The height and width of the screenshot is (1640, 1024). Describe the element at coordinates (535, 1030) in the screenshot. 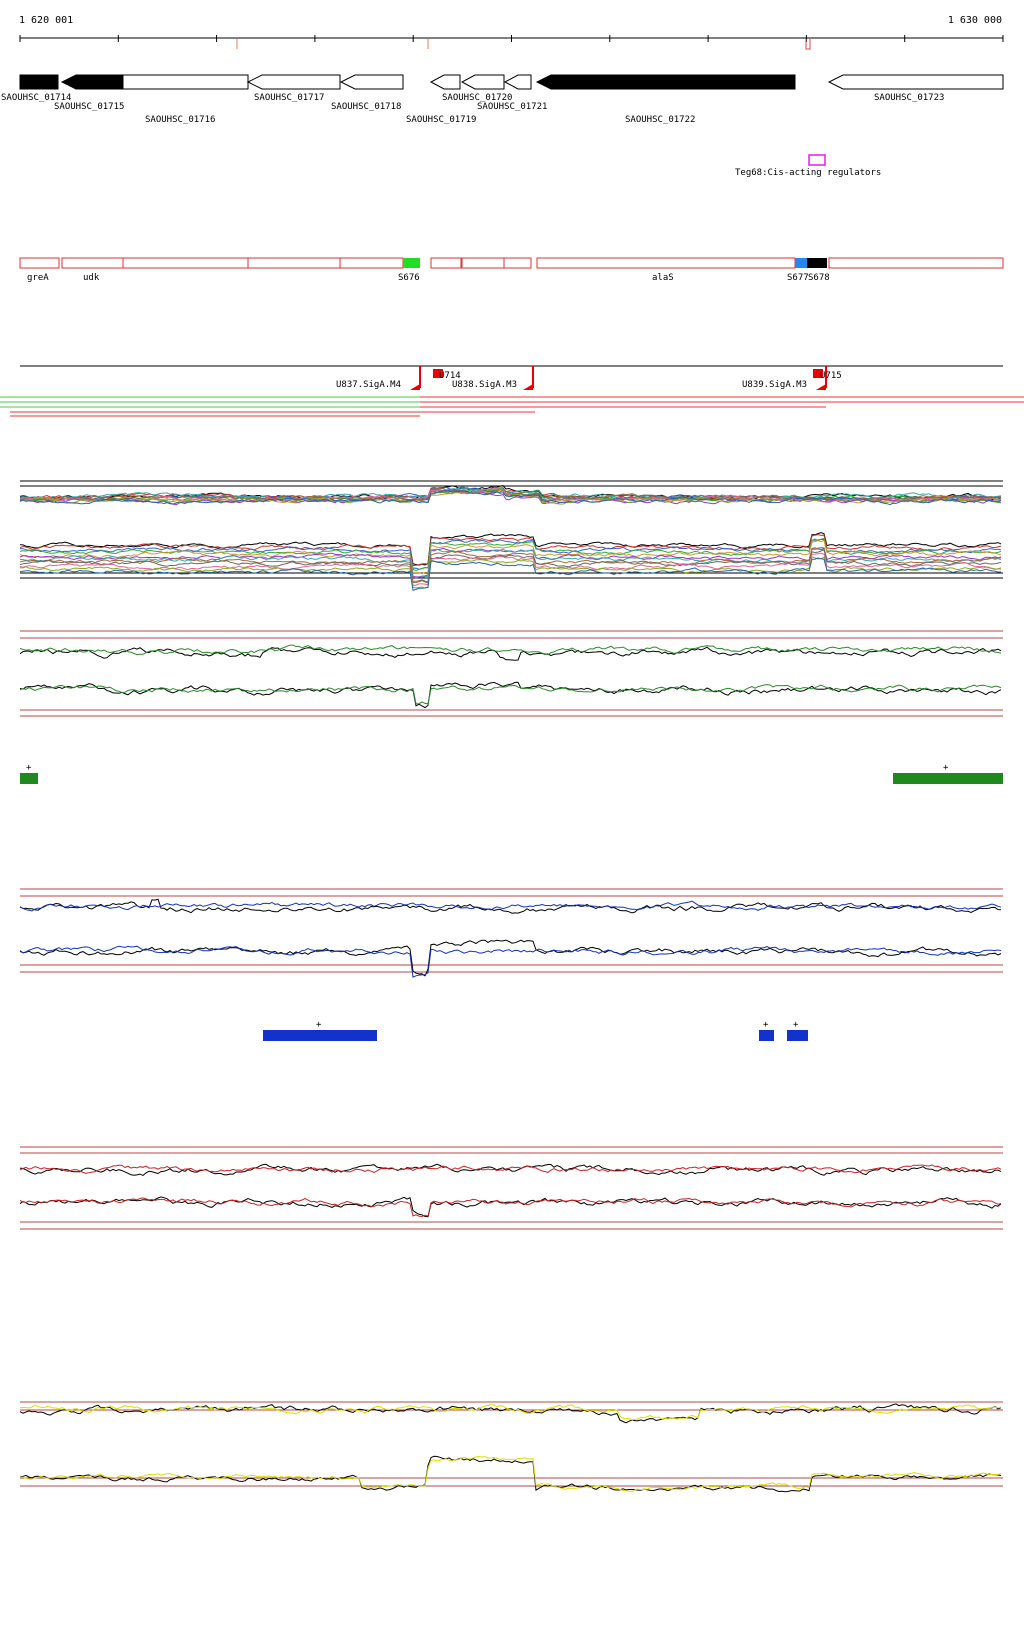

I see `blue-segment-track: + + +` at that location.